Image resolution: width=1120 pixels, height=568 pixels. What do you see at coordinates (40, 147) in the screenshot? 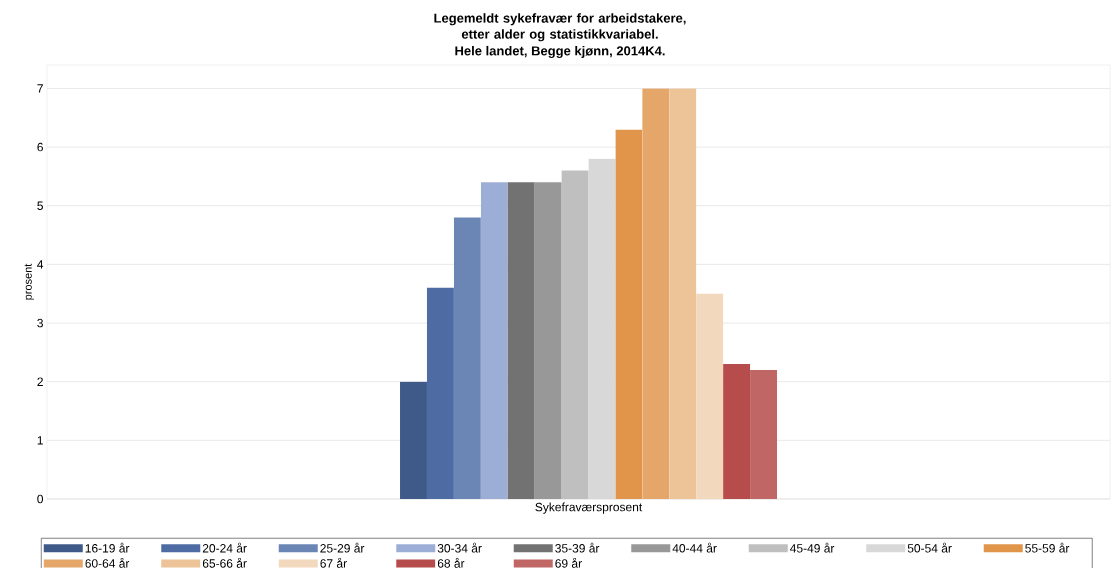
I see `y-tick-label: 6` at bounding box center [40, 147].